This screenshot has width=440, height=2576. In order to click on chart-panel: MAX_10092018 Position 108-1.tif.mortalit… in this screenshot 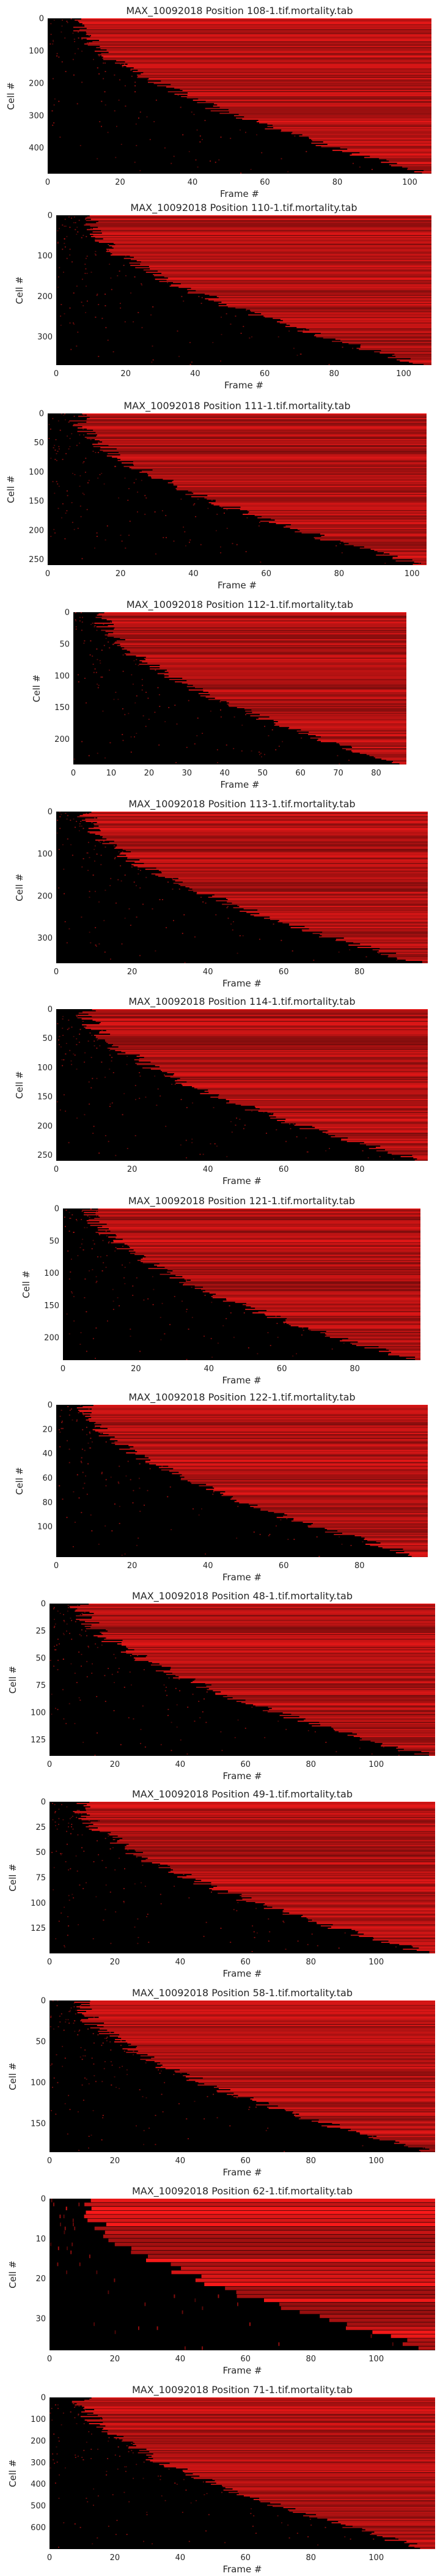, I will do `click(219, 102)`.